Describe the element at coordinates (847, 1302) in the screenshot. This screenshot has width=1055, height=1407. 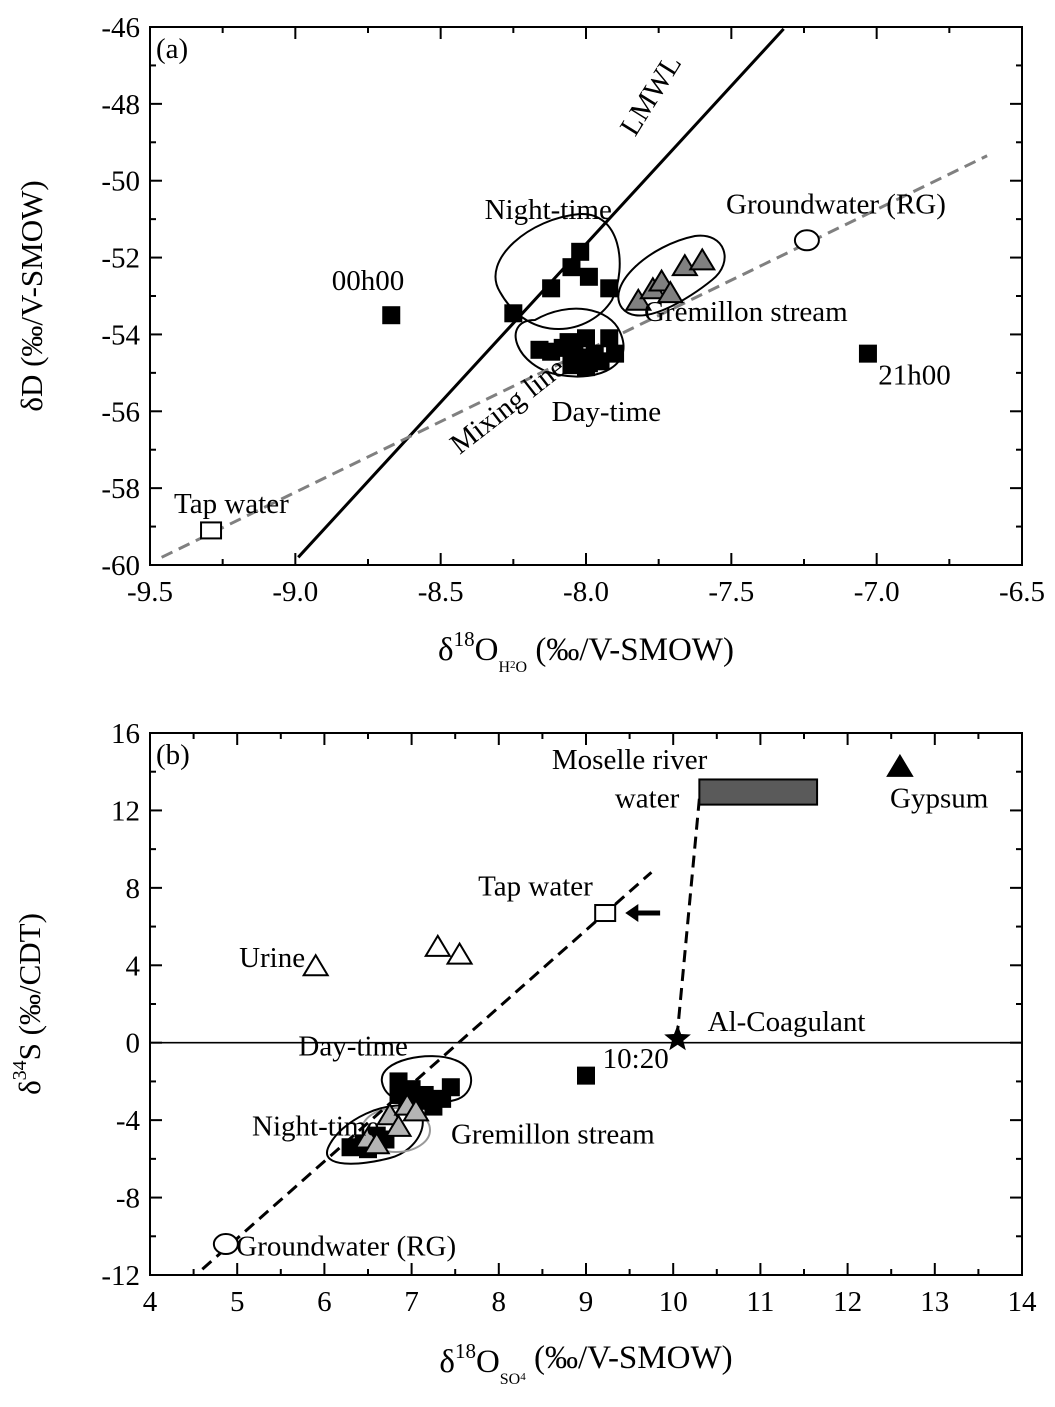
I see `x-tick-label: 12` at that location.